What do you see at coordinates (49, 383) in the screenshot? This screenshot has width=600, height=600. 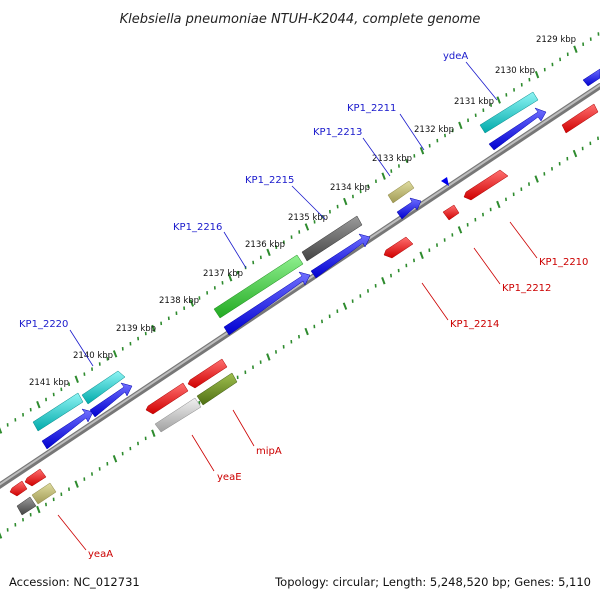 I see `kbp-label: 2141 kbp` at bounding box center [49, 383].